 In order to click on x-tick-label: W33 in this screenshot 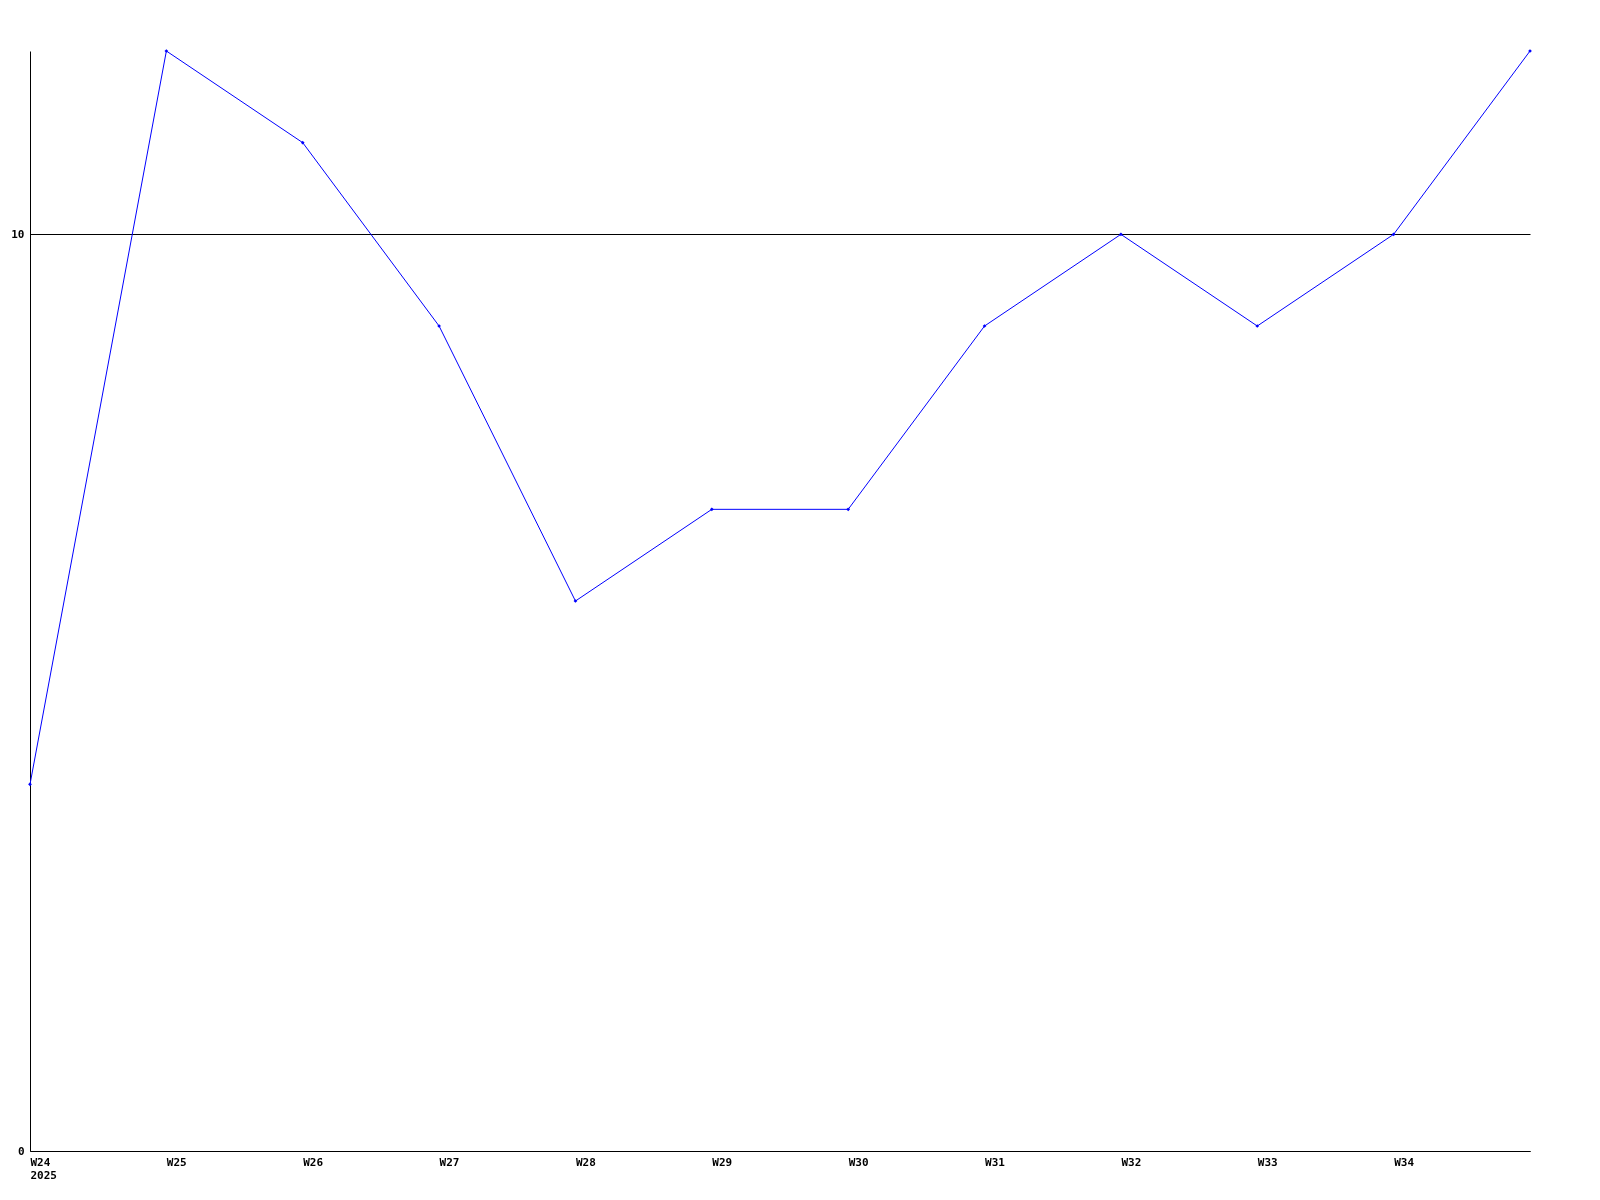, I will do `click(1267, 1162)`.